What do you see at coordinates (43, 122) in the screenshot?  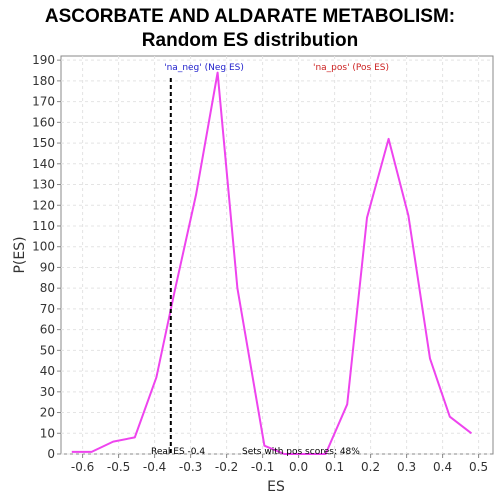 I see `y-tick-label: 160` at bounding box center [43, 122].